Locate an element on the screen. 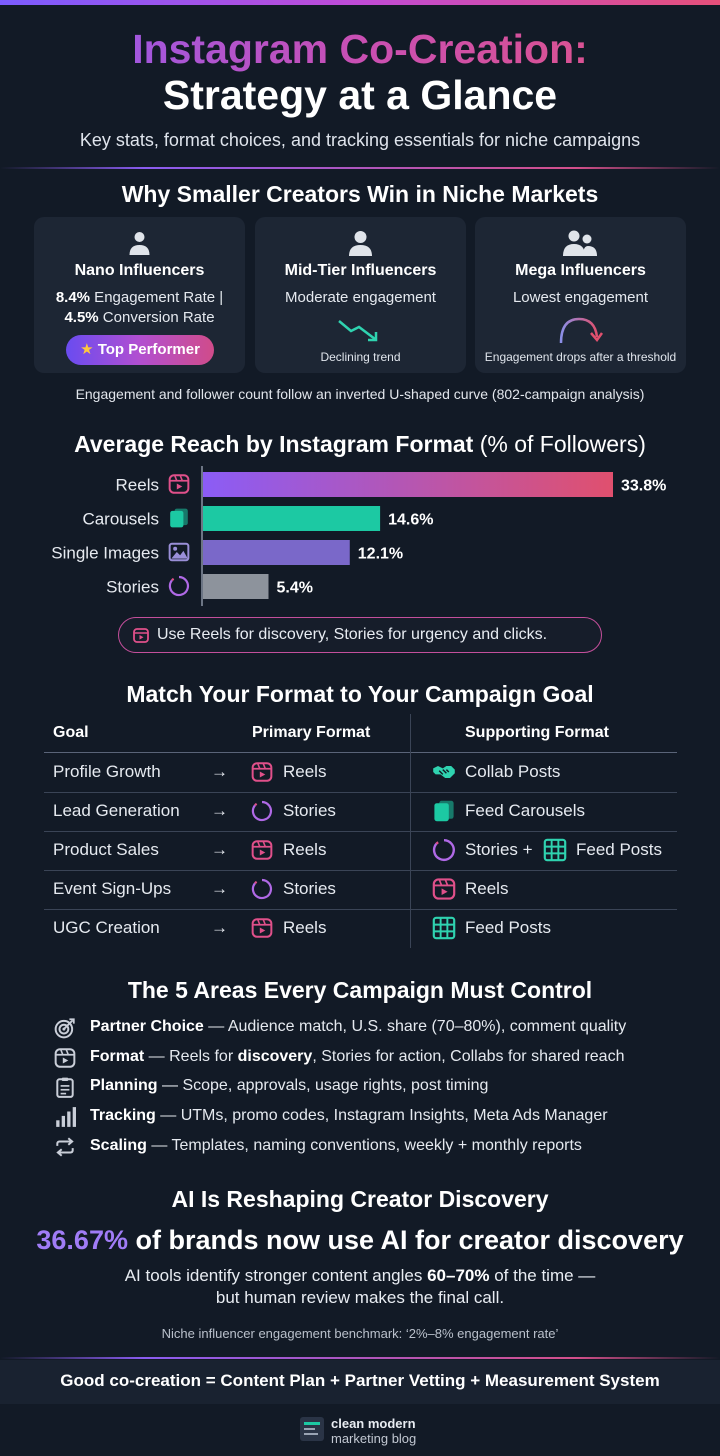 The height and width of the screenshot is (1456, 720). card-line: Moderate engagement is located at coordinates (360, 297).